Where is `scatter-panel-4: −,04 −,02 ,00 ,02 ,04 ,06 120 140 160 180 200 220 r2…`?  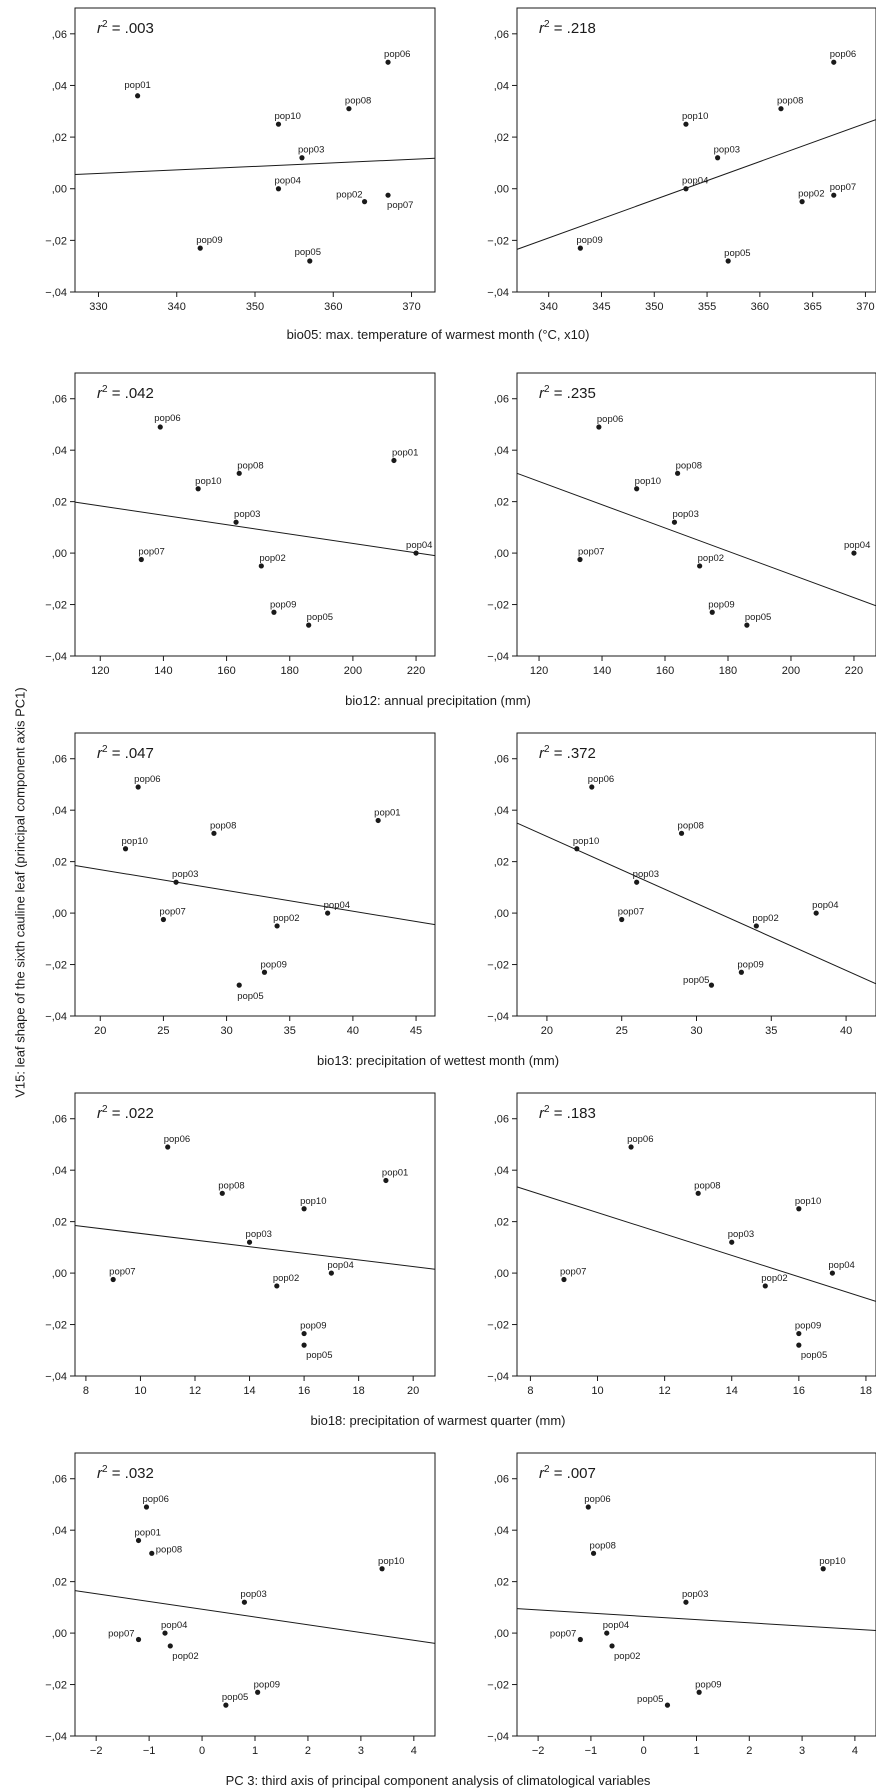
scatter-panel-4: −,04 −,02 ,00 ,02 ,04 ,06 120 140 160 180 200 220 r2… is located at coordinates (681, 524).